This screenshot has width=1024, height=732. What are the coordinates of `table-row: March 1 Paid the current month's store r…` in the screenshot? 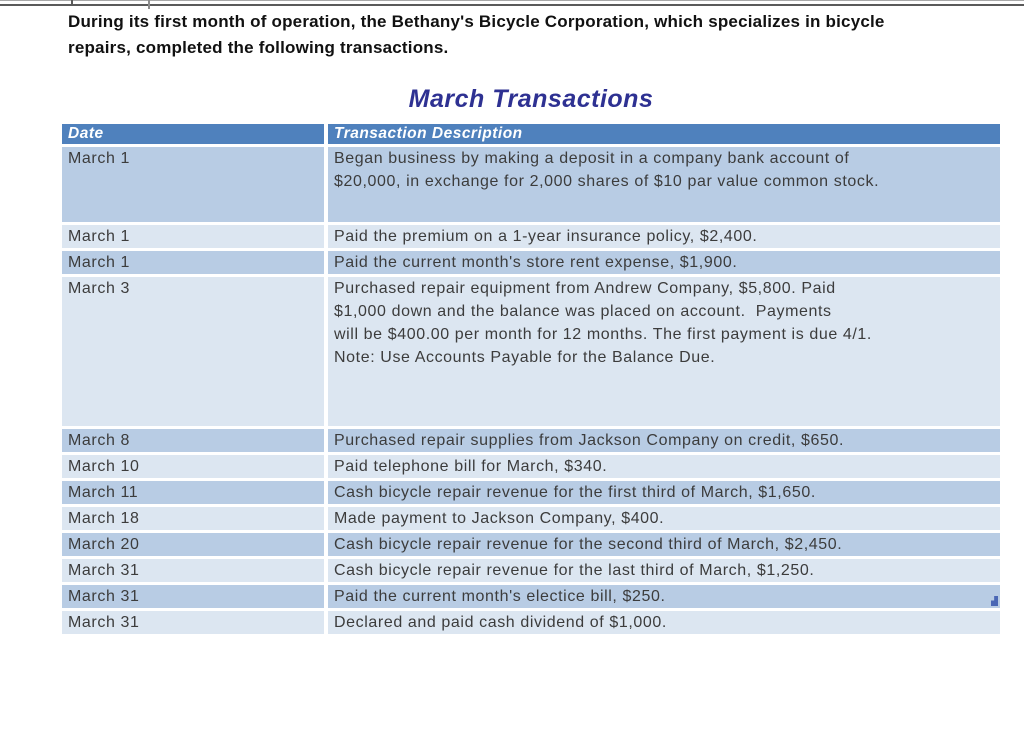 It's located at (531, 262).